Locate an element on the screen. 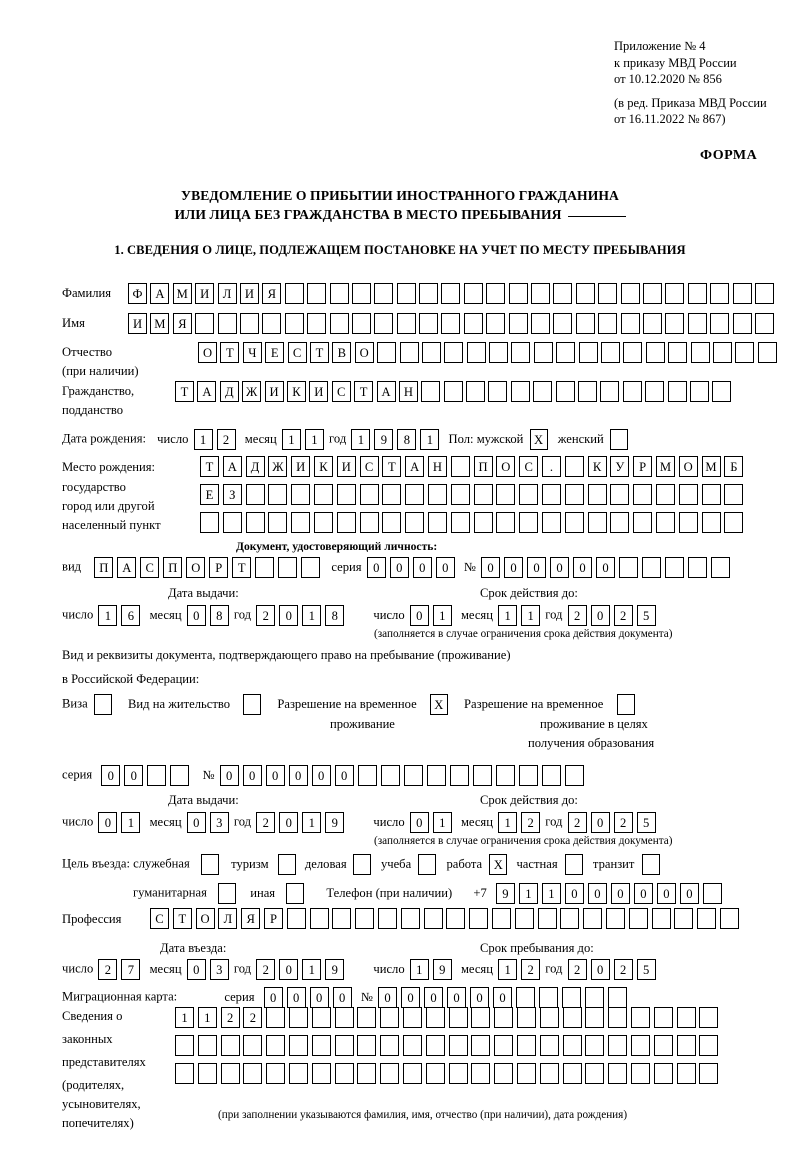 The image size is (800, 1163). char-cell: 9 is located at coordinates (442, 969).